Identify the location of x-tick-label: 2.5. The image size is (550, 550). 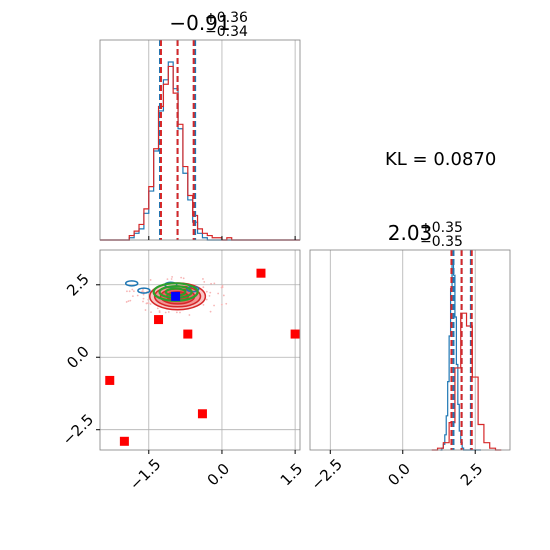
(472, 475).